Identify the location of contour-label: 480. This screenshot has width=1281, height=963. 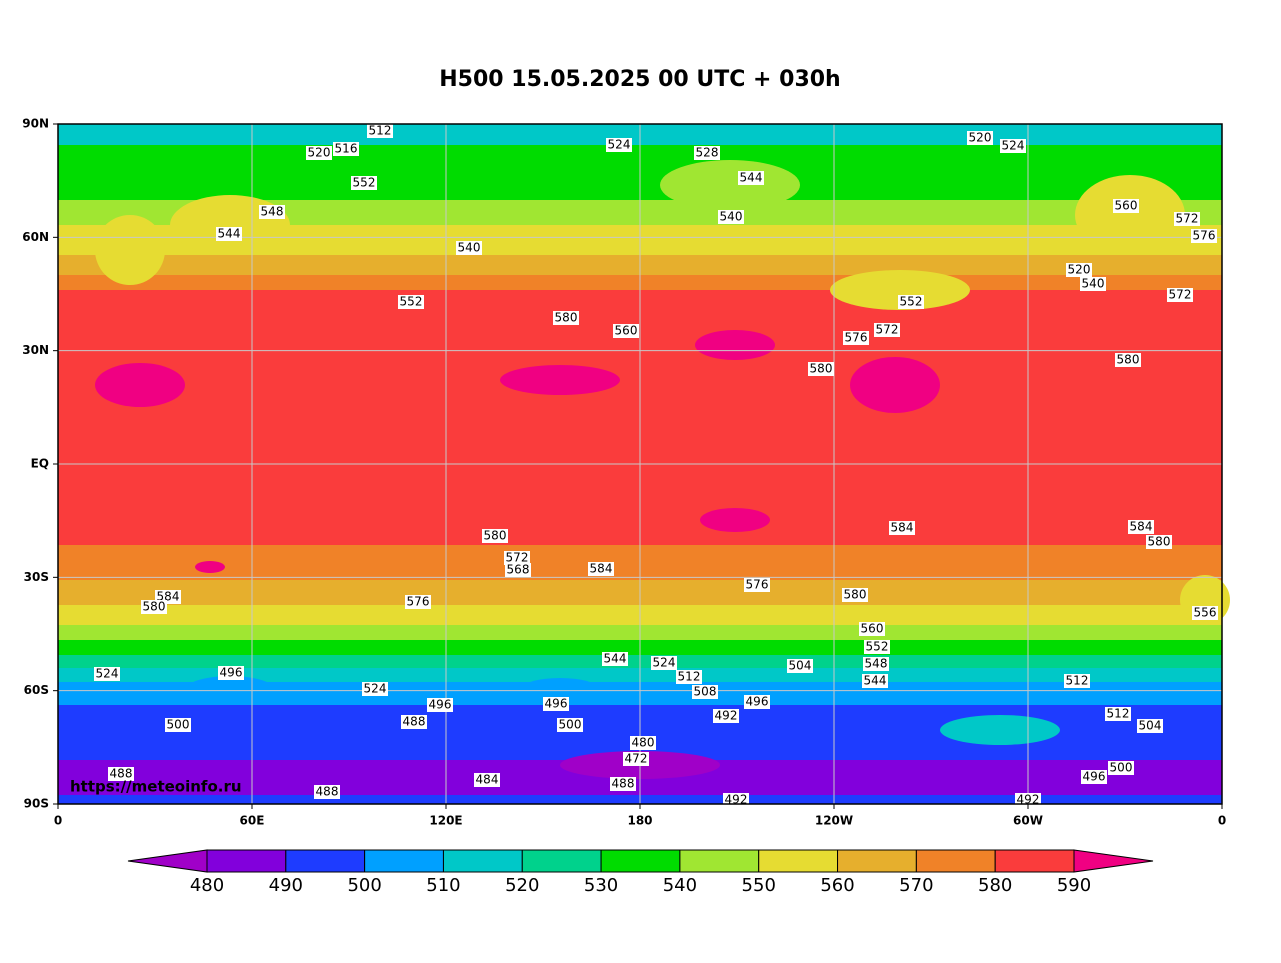
(643, 743).